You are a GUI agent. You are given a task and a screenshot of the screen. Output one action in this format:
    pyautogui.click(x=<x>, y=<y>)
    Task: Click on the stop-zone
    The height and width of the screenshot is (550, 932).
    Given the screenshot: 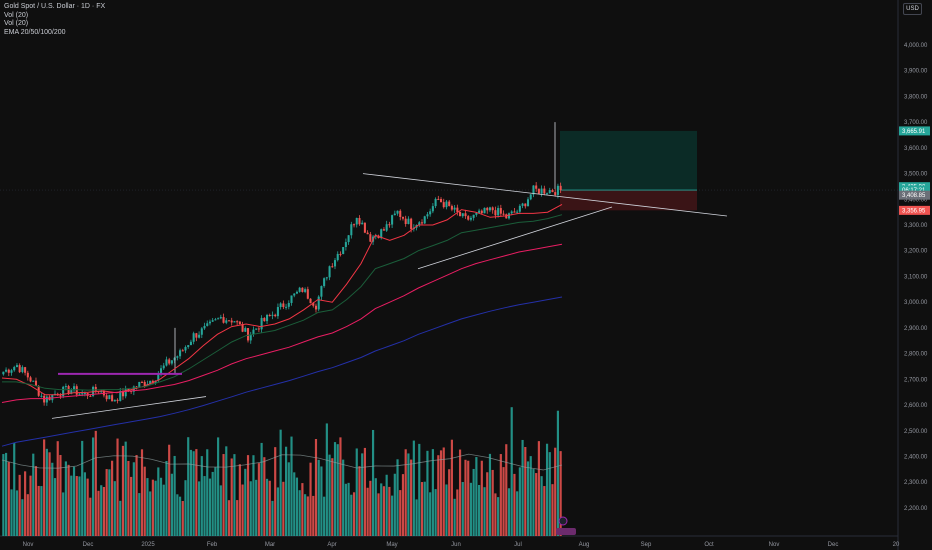 What is the action you would take?
    pyautogui.click(x=628, y=200)
    